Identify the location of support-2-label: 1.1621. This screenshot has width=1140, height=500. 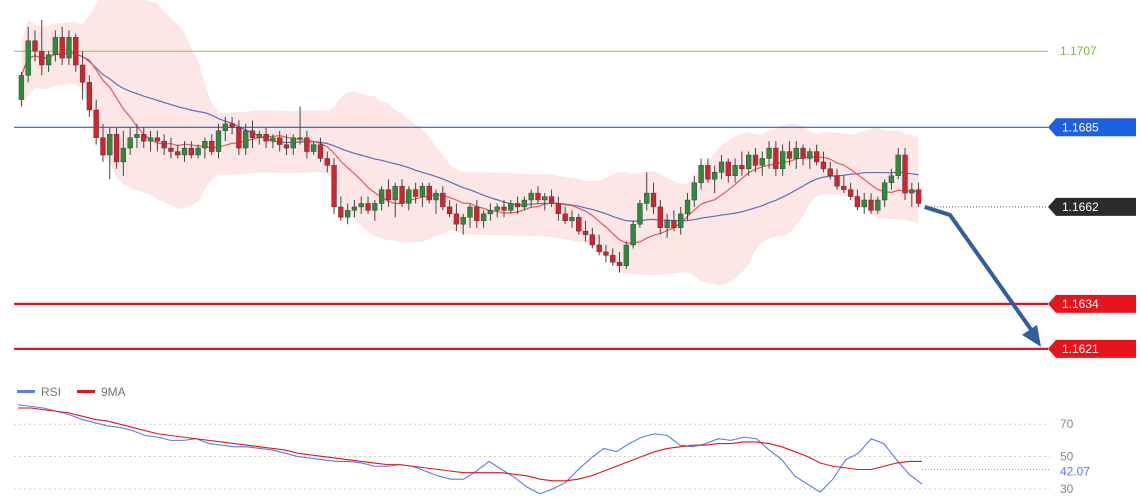
(1080, 349).